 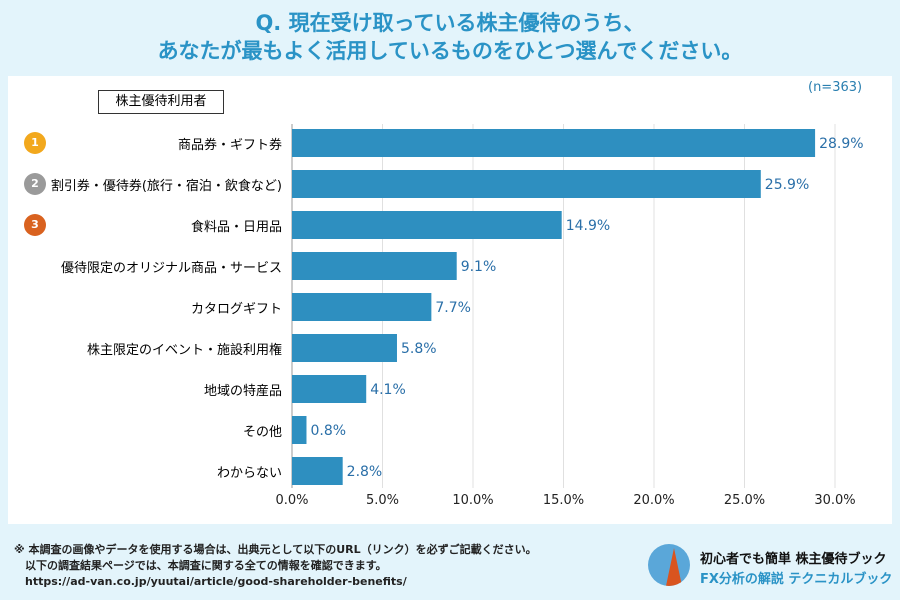 I want to click on sample-size: (n=363), so click(x=835, y=87).